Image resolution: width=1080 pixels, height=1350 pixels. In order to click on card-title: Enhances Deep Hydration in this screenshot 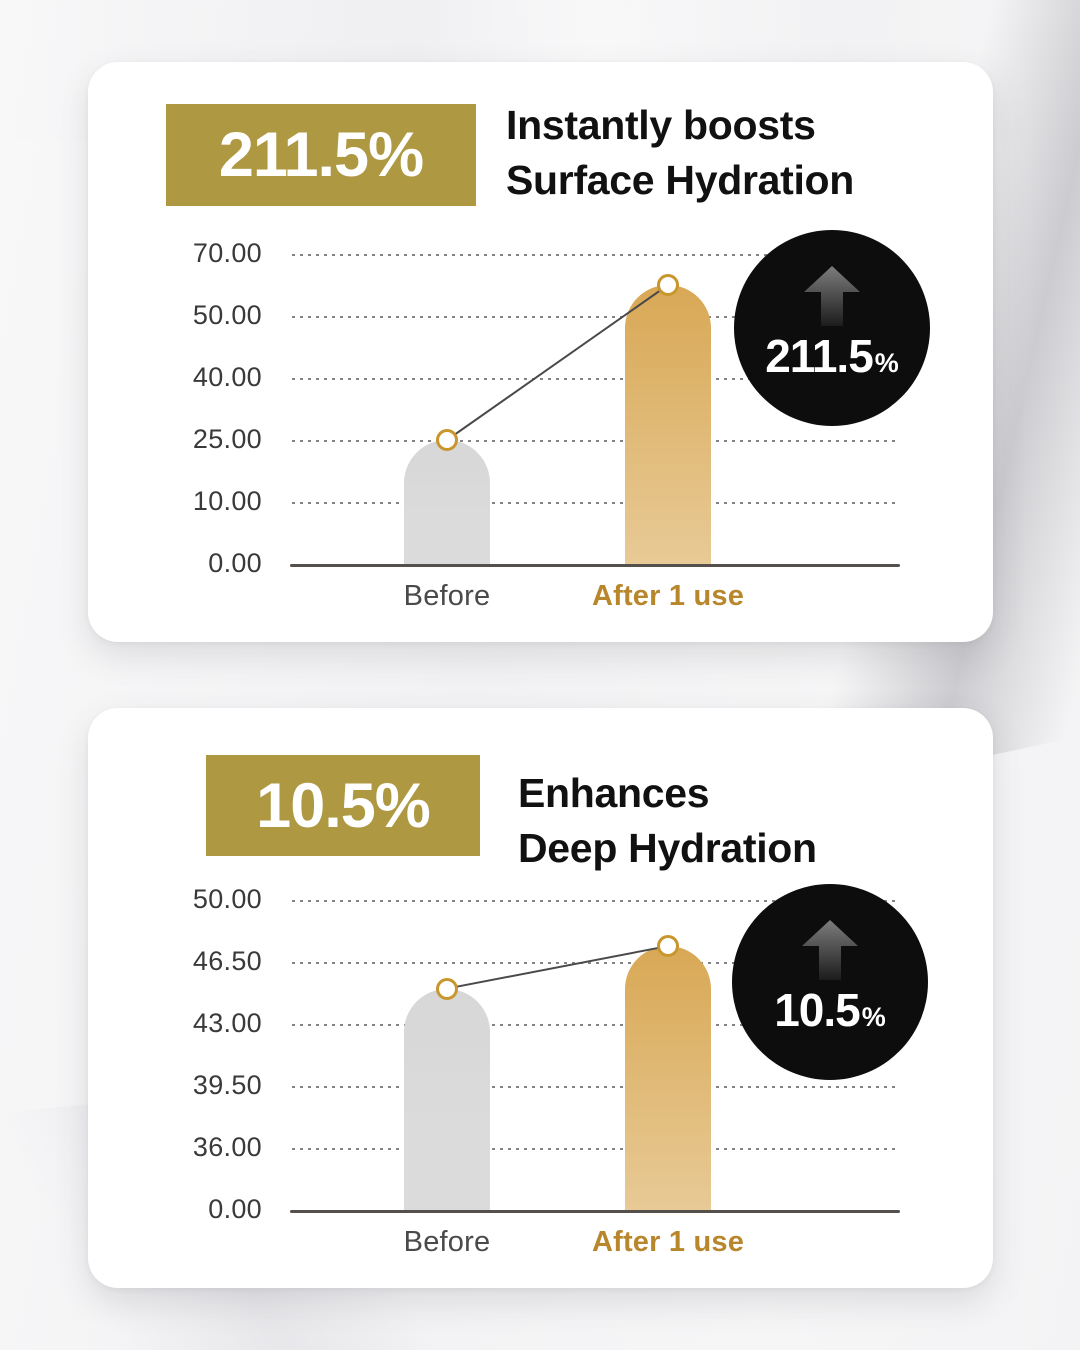, I will do `click(667, 821)`.